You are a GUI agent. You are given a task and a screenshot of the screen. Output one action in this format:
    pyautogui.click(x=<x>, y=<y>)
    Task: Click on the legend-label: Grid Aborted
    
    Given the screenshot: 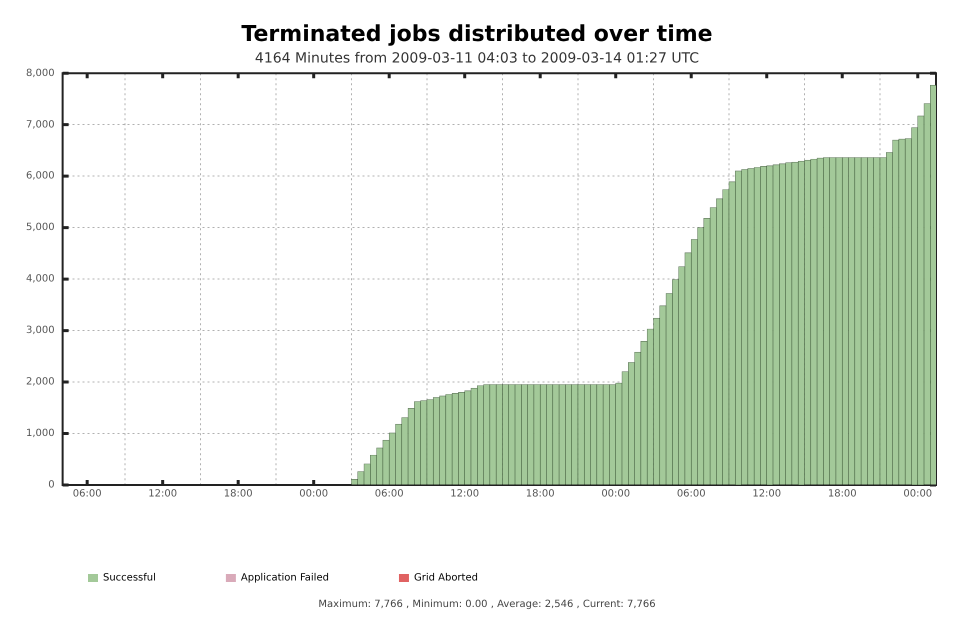 What is the action you would take?
    pyautogui.click(x=446, y=578)
    